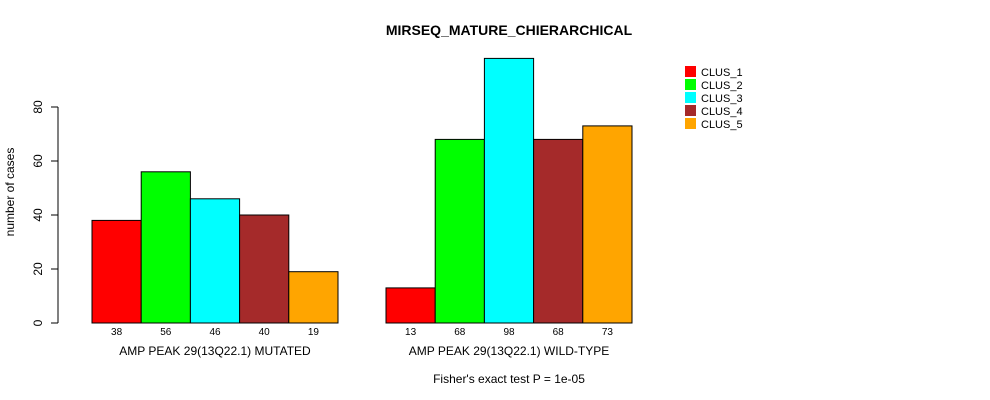 This screenshot has width=990, height=400. What do you see at coordinates (117, 332) in the screenshot?
I see `bar-value-label: 38` at bounding box center [117, 332].